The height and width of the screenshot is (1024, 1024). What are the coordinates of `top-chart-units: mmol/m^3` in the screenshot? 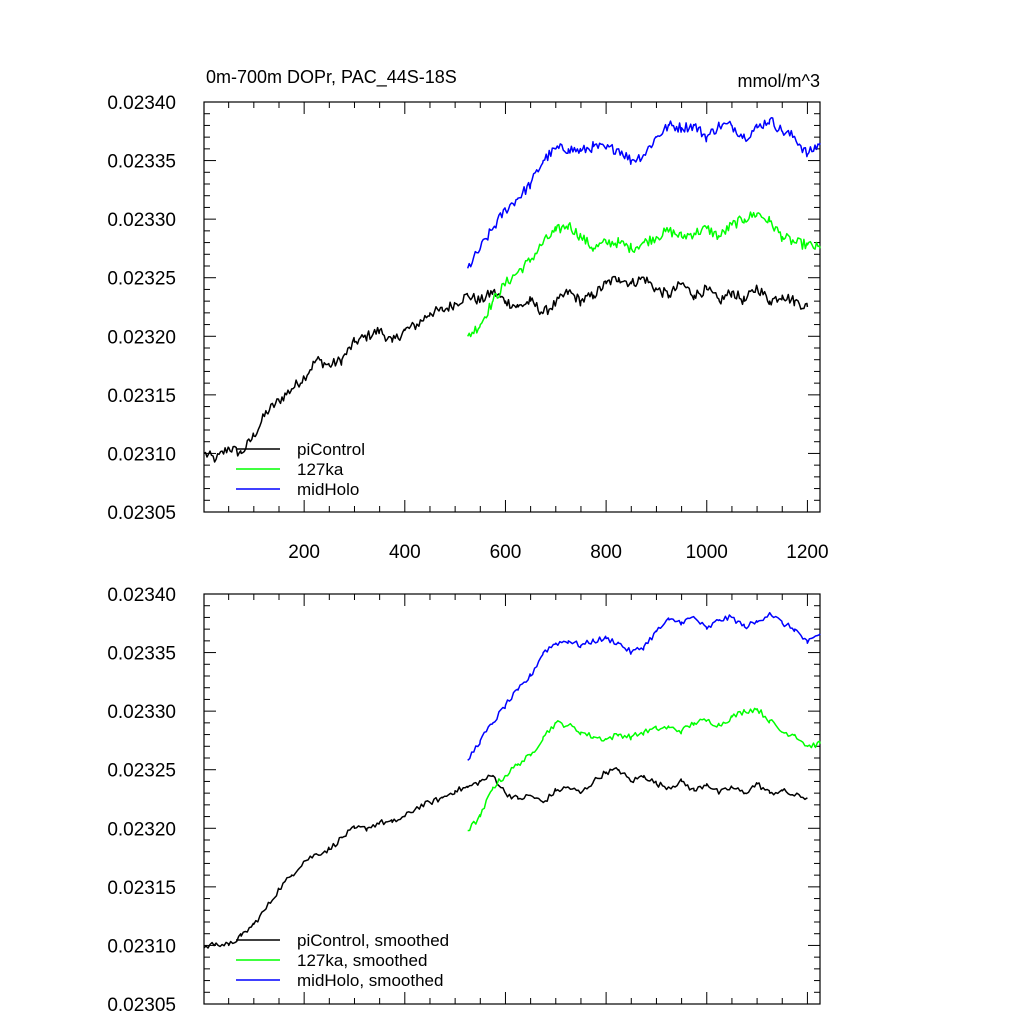 It's located at (779, 81).